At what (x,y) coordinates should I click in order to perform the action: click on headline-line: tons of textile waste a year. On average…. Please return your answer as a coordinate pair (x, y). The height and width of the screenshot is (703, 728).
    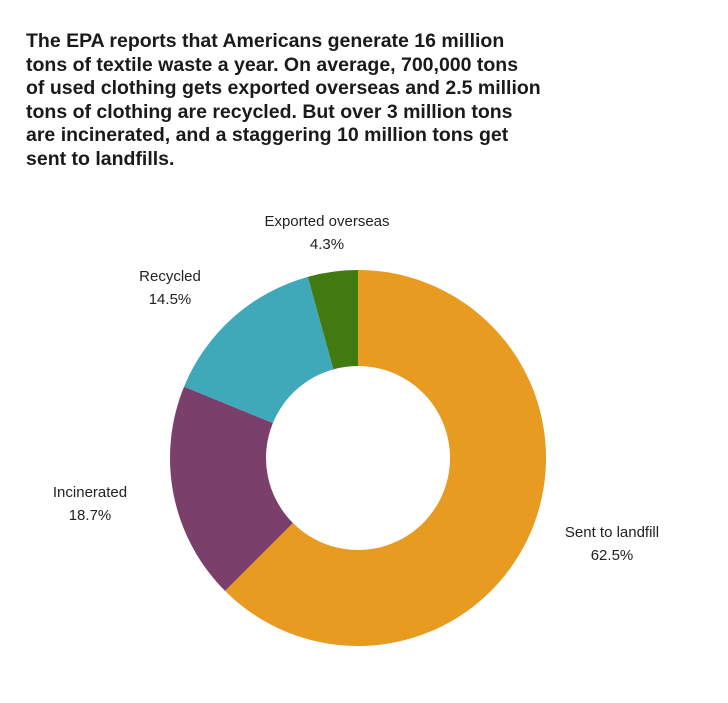
    Looking at the image, I should click on (272, 64).